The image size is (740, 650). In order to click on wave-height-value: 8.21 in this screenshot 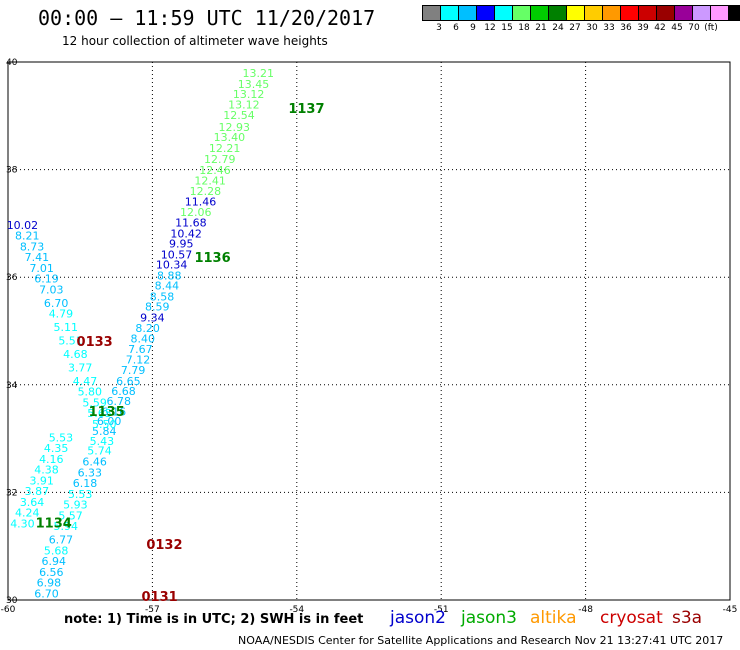, I will do `click(27, 236)`.